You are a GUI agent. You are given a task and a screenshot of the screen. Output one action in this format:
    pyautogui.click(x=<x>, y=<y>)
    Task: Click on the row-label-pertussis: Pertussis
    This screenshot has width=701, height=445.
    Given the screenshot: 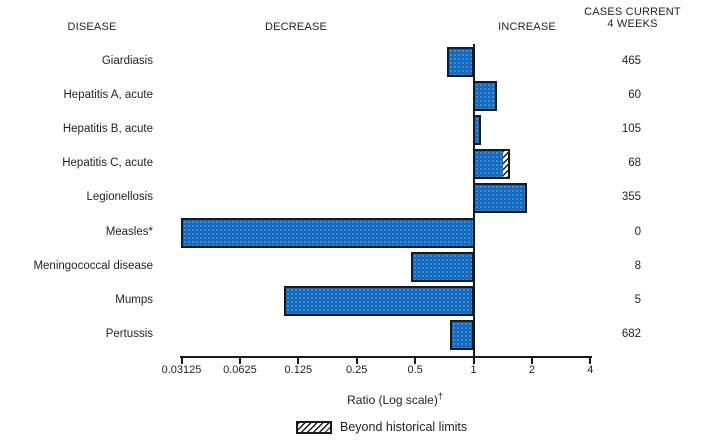 What is the action you would take?
    pyautogui.click(x=129, y=334)
    